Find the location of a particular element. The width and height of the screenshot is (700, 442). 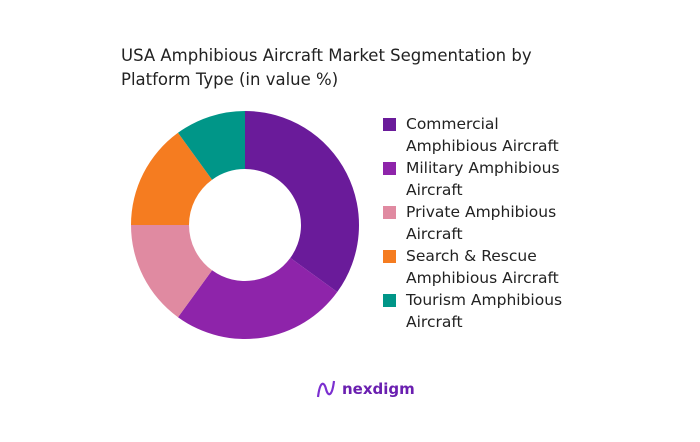

legend-label: Search & Rescue Amphibious Aircraft is located at coordinates (482, 267).